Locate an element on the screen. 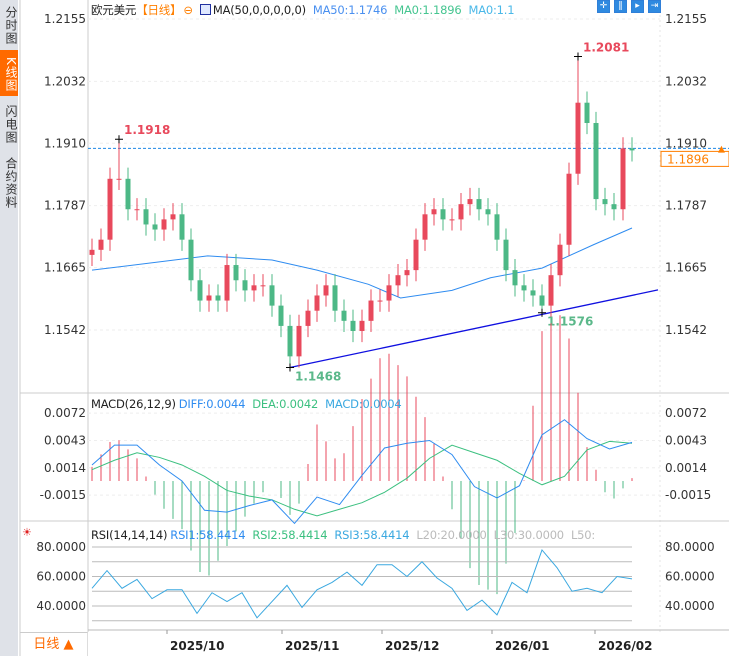  diff-value: DIFF:0.0044 is located at coordinates (212, 404).